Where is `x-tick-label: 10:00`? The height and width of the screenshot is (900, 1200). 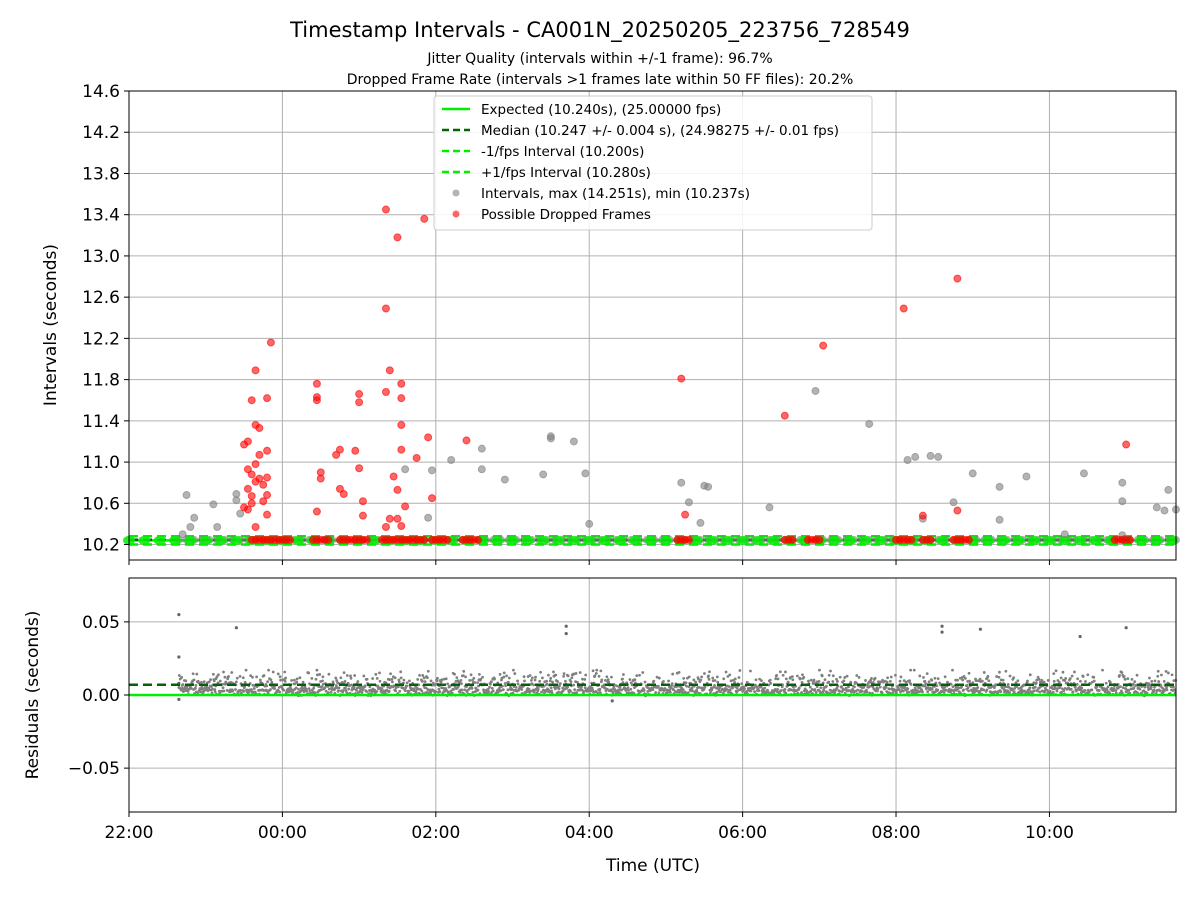 x-tick-label: 10:00 is located at coordinates (1049, 833).